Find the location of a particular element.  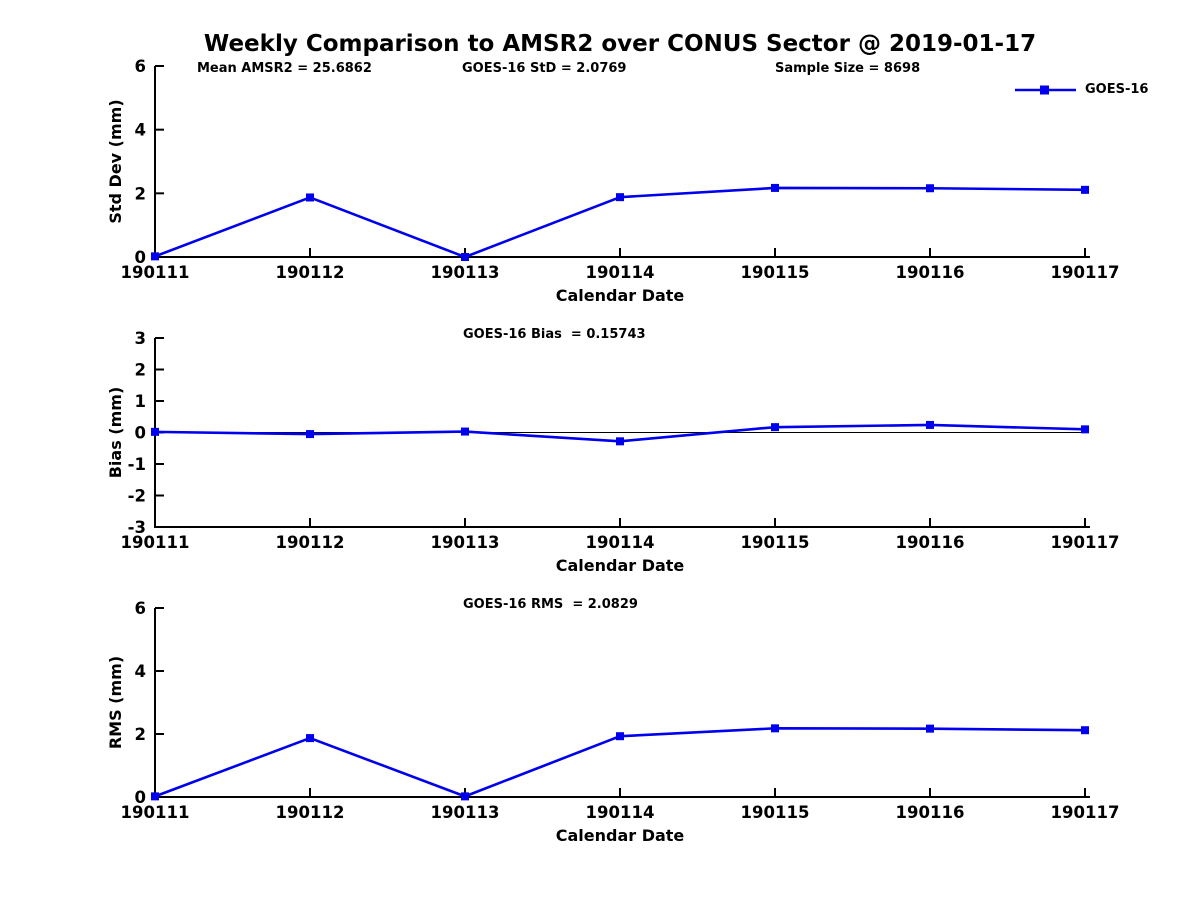

legend-square-marker-icon is located at coordinates (1044, 89).